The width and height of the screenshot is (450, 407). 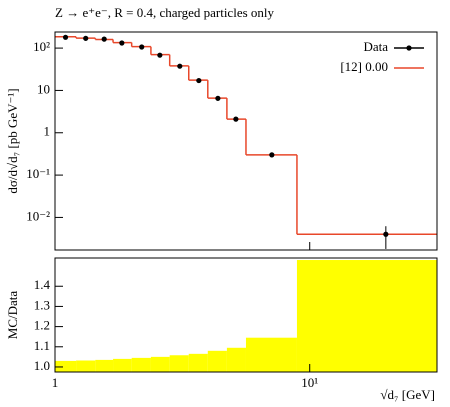 I want to click on legend-label: Data, so click(x=375, y=46).